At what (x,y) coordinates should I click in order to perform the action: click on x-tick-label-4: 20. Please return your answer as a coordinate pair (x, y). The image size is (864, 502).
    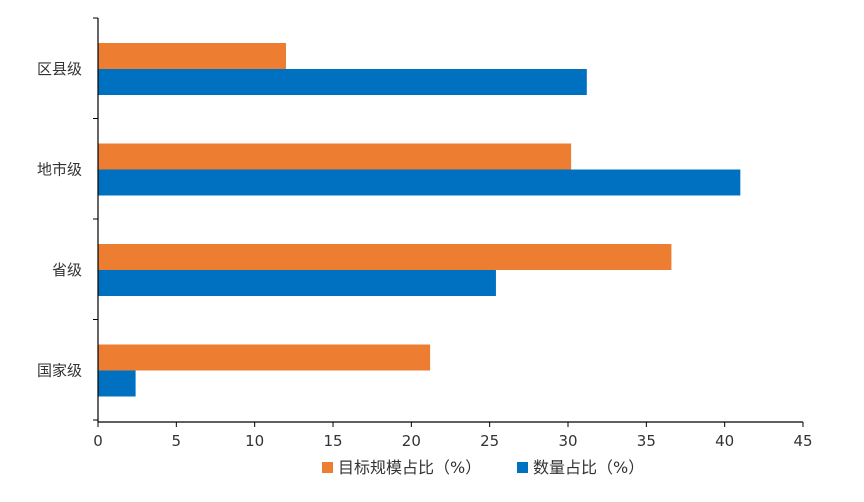
    Looking at the image, I should click on (411, 441).